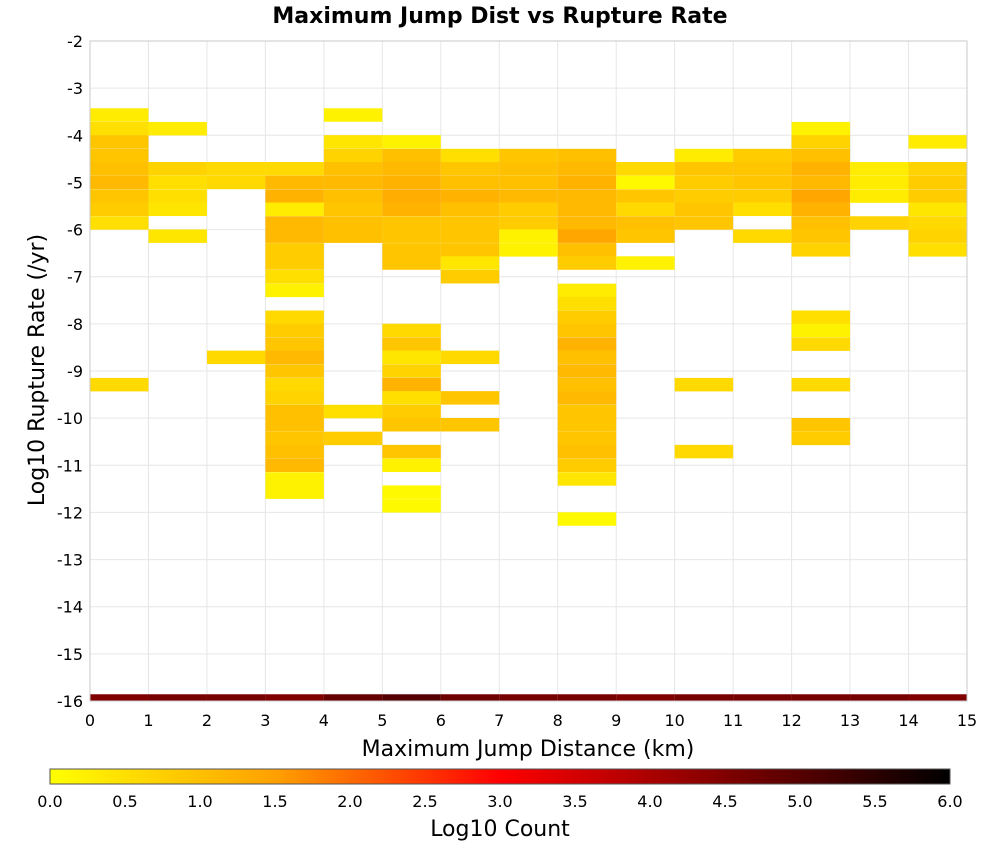  What do you see at coordinates (75, 230) in the screenshot?
I see `y-tick-label: -6` at bounding box center [75, 230].